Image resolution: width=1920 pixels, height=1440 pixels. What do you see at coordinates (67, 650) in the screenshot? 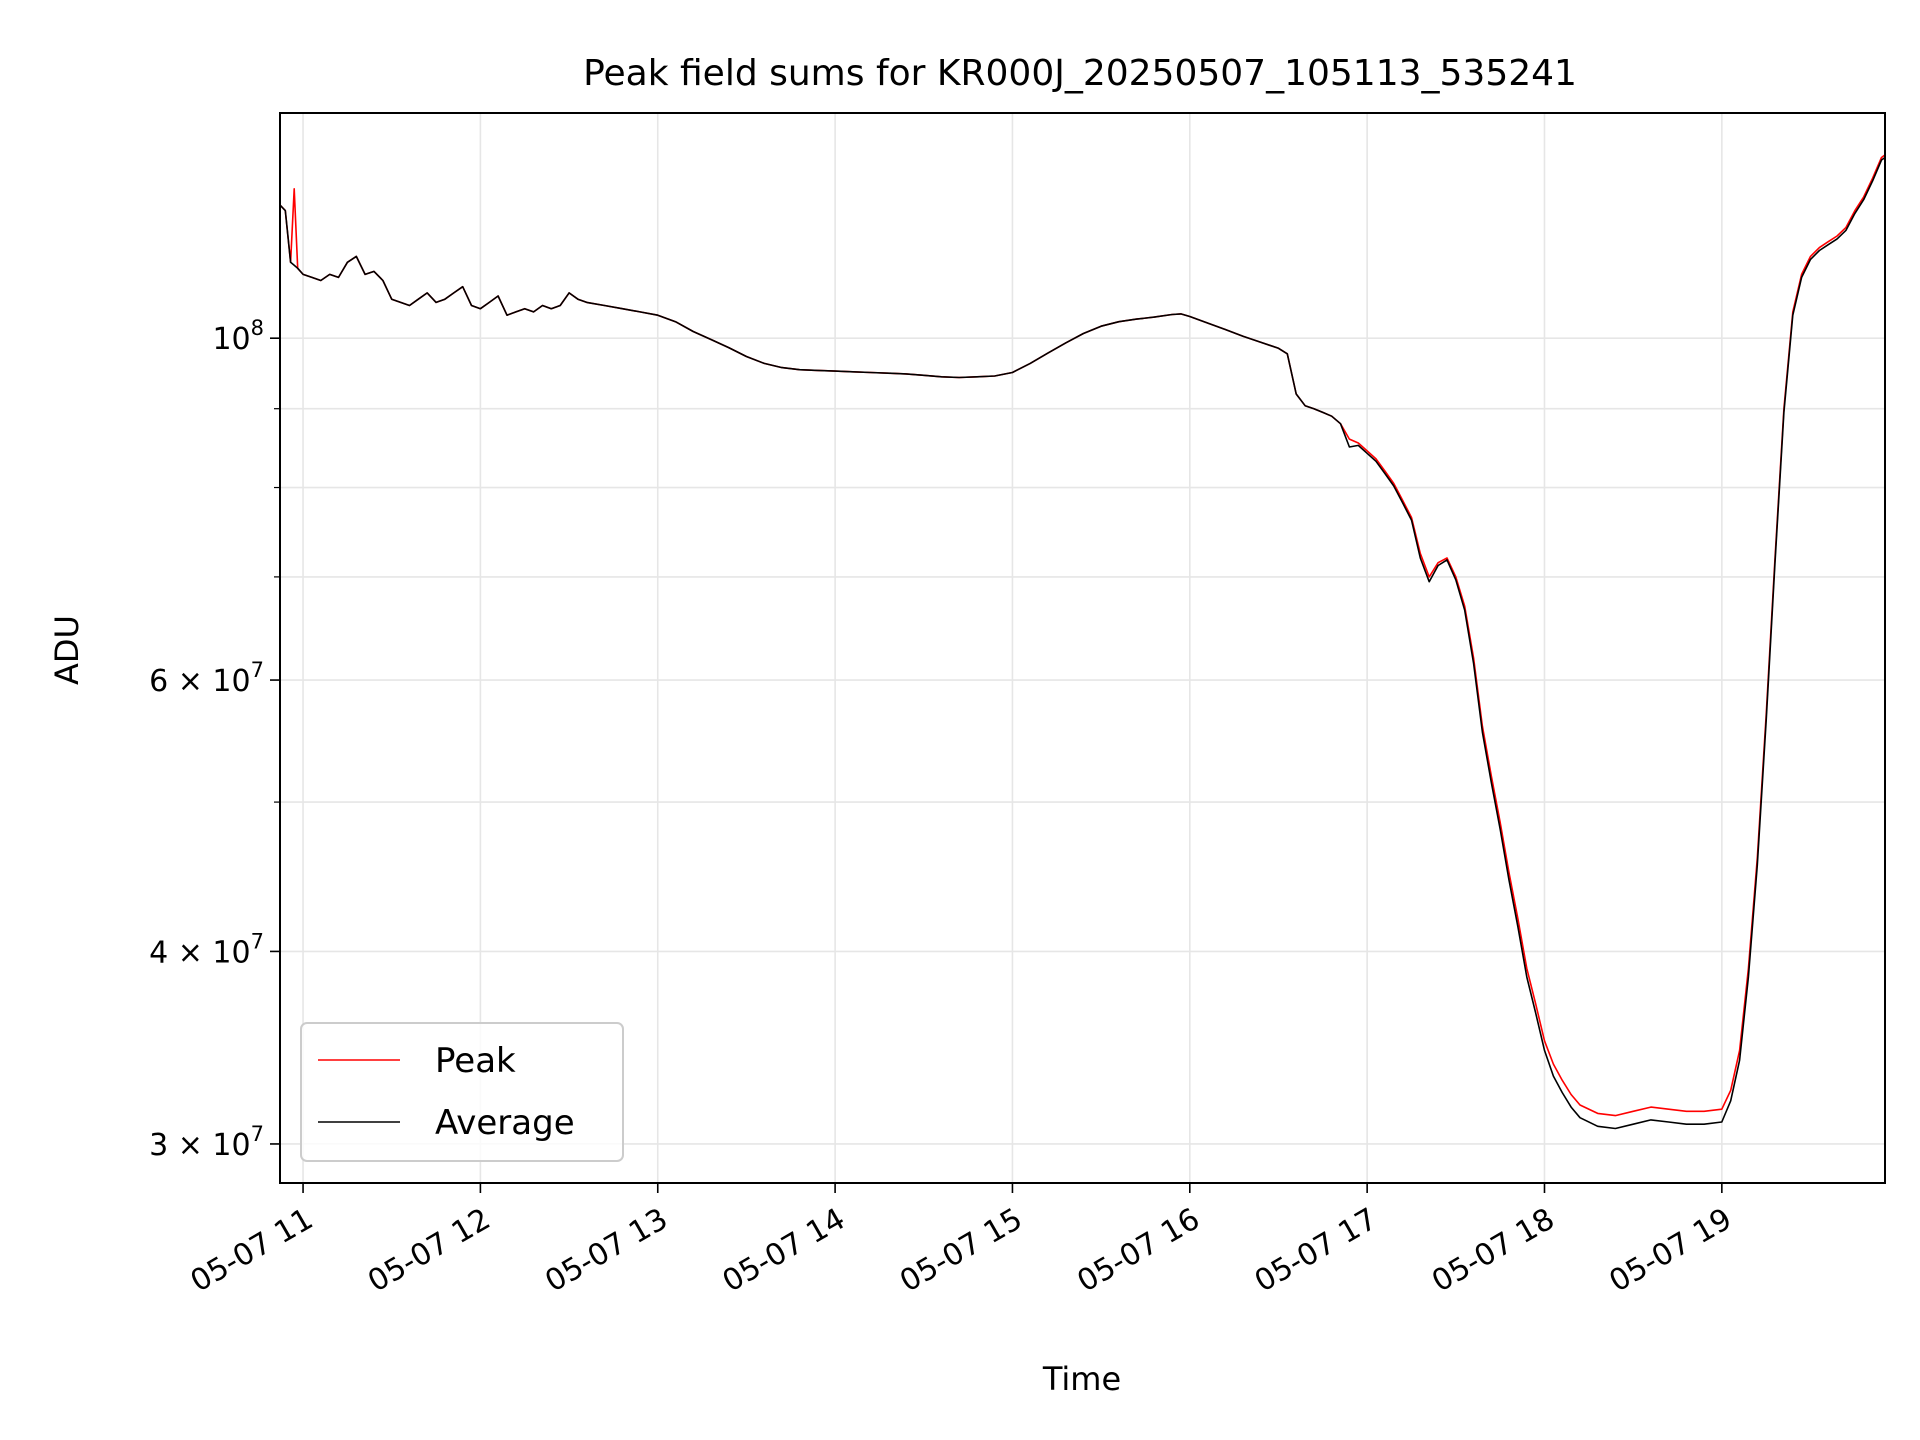
I see `y-axis-label: ADU` at bounding box center [67, 650].